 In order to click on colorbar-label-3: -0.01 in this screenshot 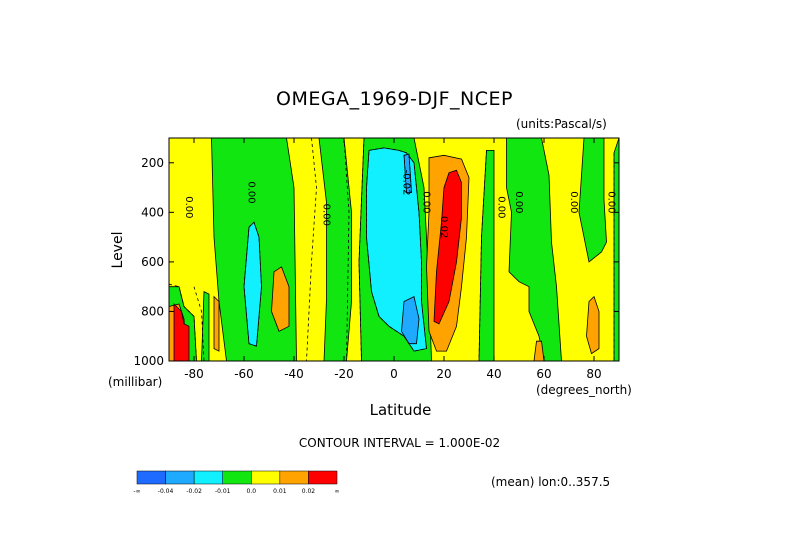, I will do `click(223, 491)`.